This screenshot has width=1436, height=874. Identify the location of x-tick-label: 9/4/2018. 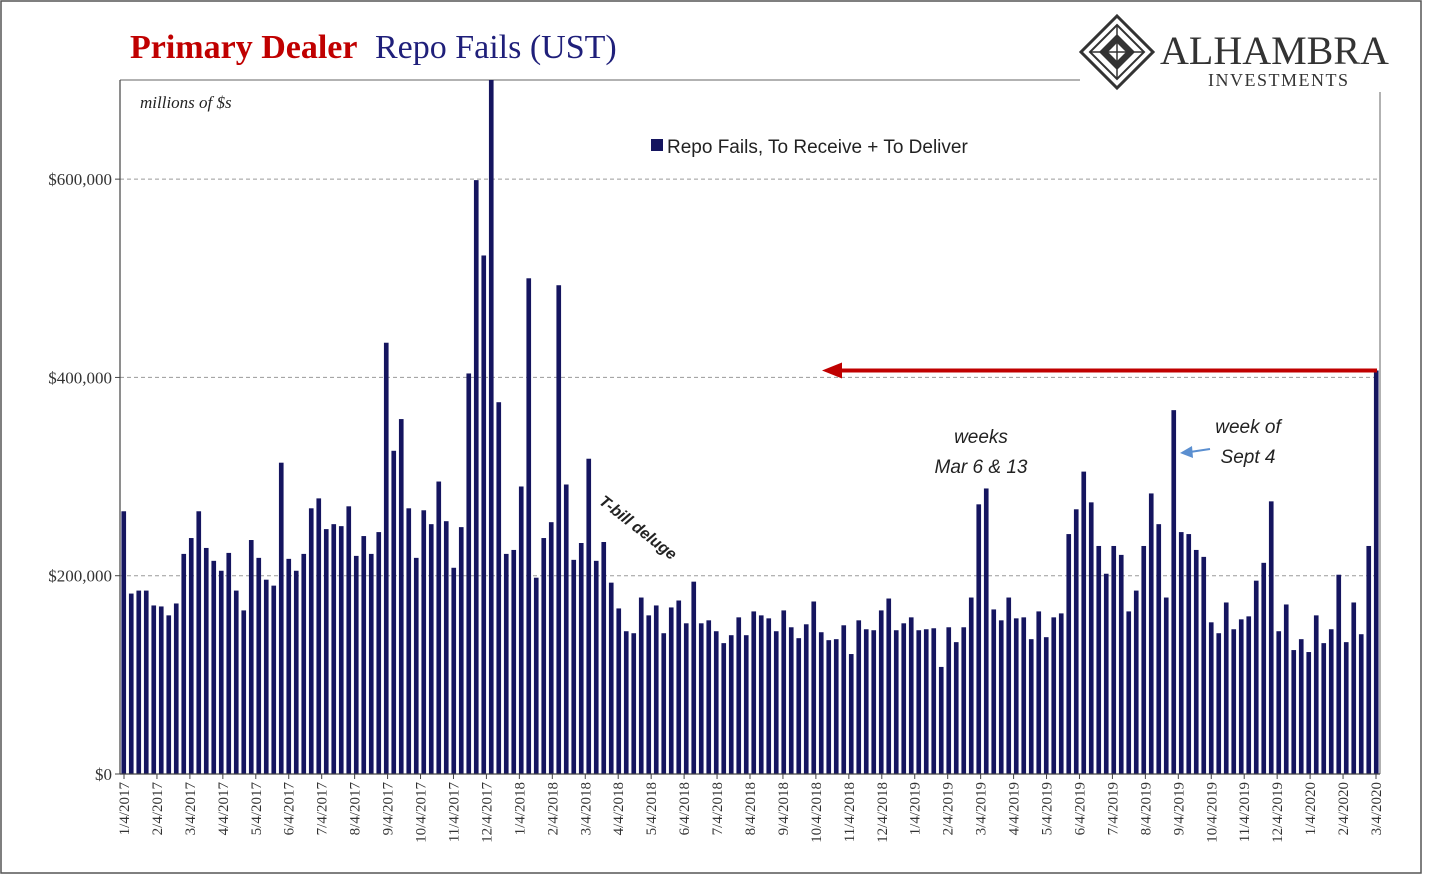
(784, 808).